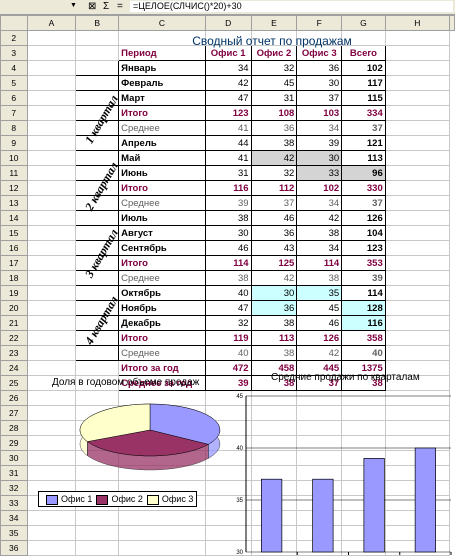  I want to click on equals-icon: =, so click(120, 6).